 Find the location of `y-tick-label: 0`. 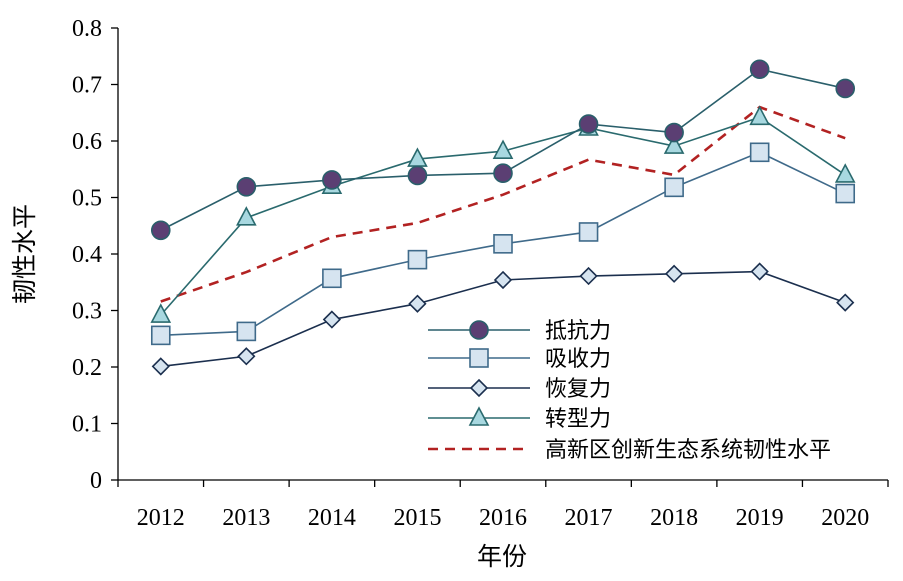

y-tick-label: 0 is located at coordinates (96, 481).